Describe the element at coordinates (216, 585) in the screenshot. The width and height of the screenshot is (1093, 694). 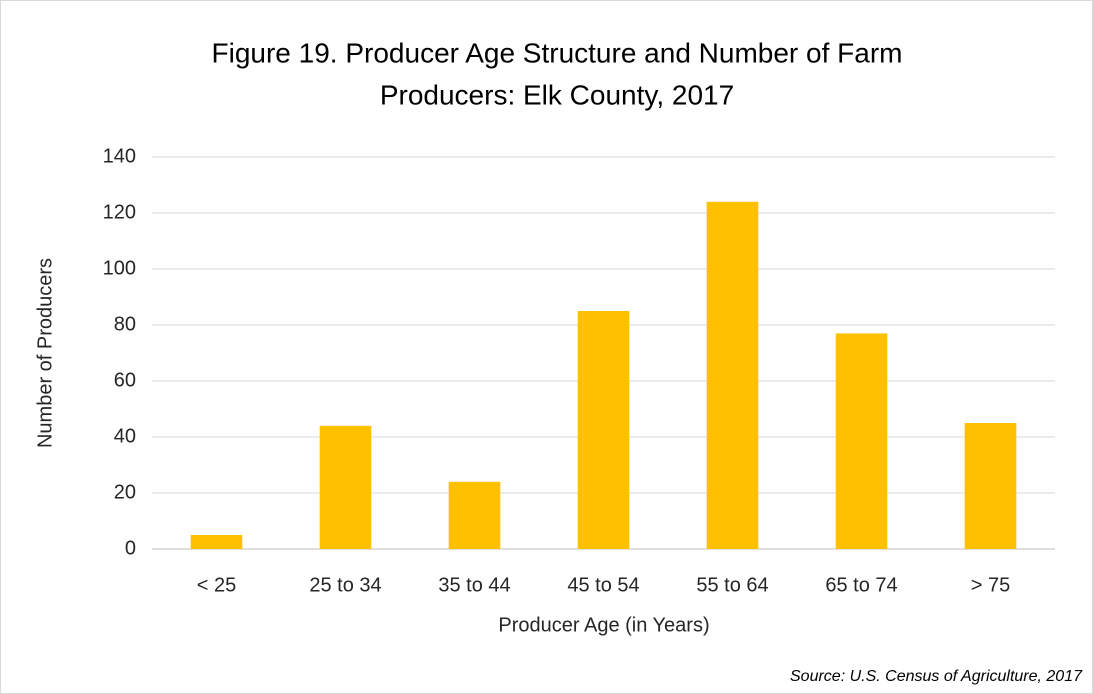
I see `x-tick-label: < 25` at that location.